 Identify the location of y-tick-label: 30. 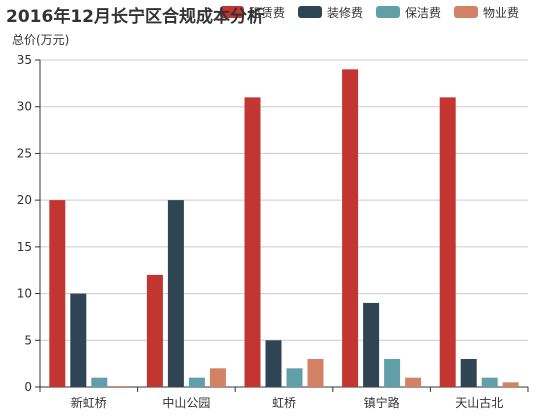
(24, 107).